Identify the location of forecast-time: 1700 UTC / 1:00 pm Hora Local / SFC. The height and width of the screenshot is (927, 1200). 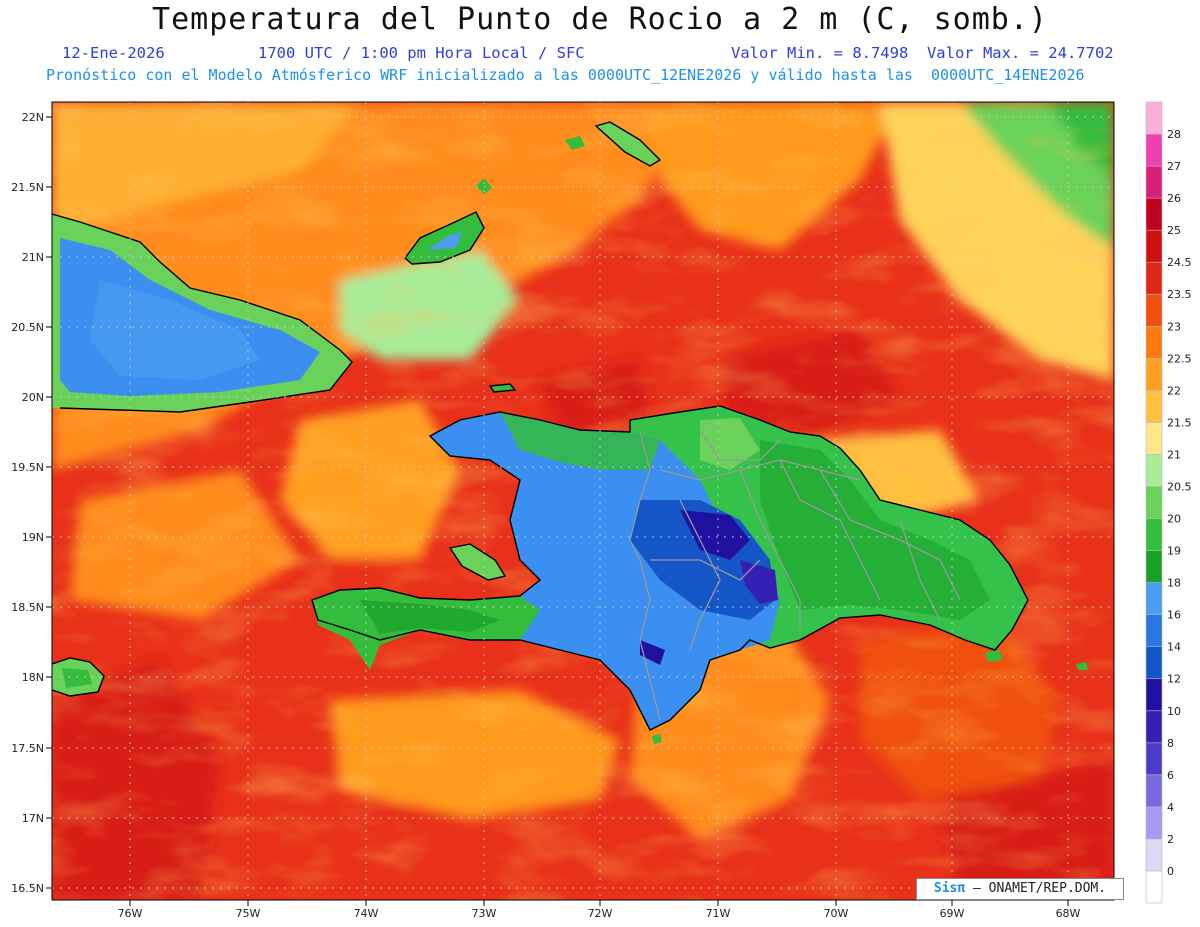
(421, 53).